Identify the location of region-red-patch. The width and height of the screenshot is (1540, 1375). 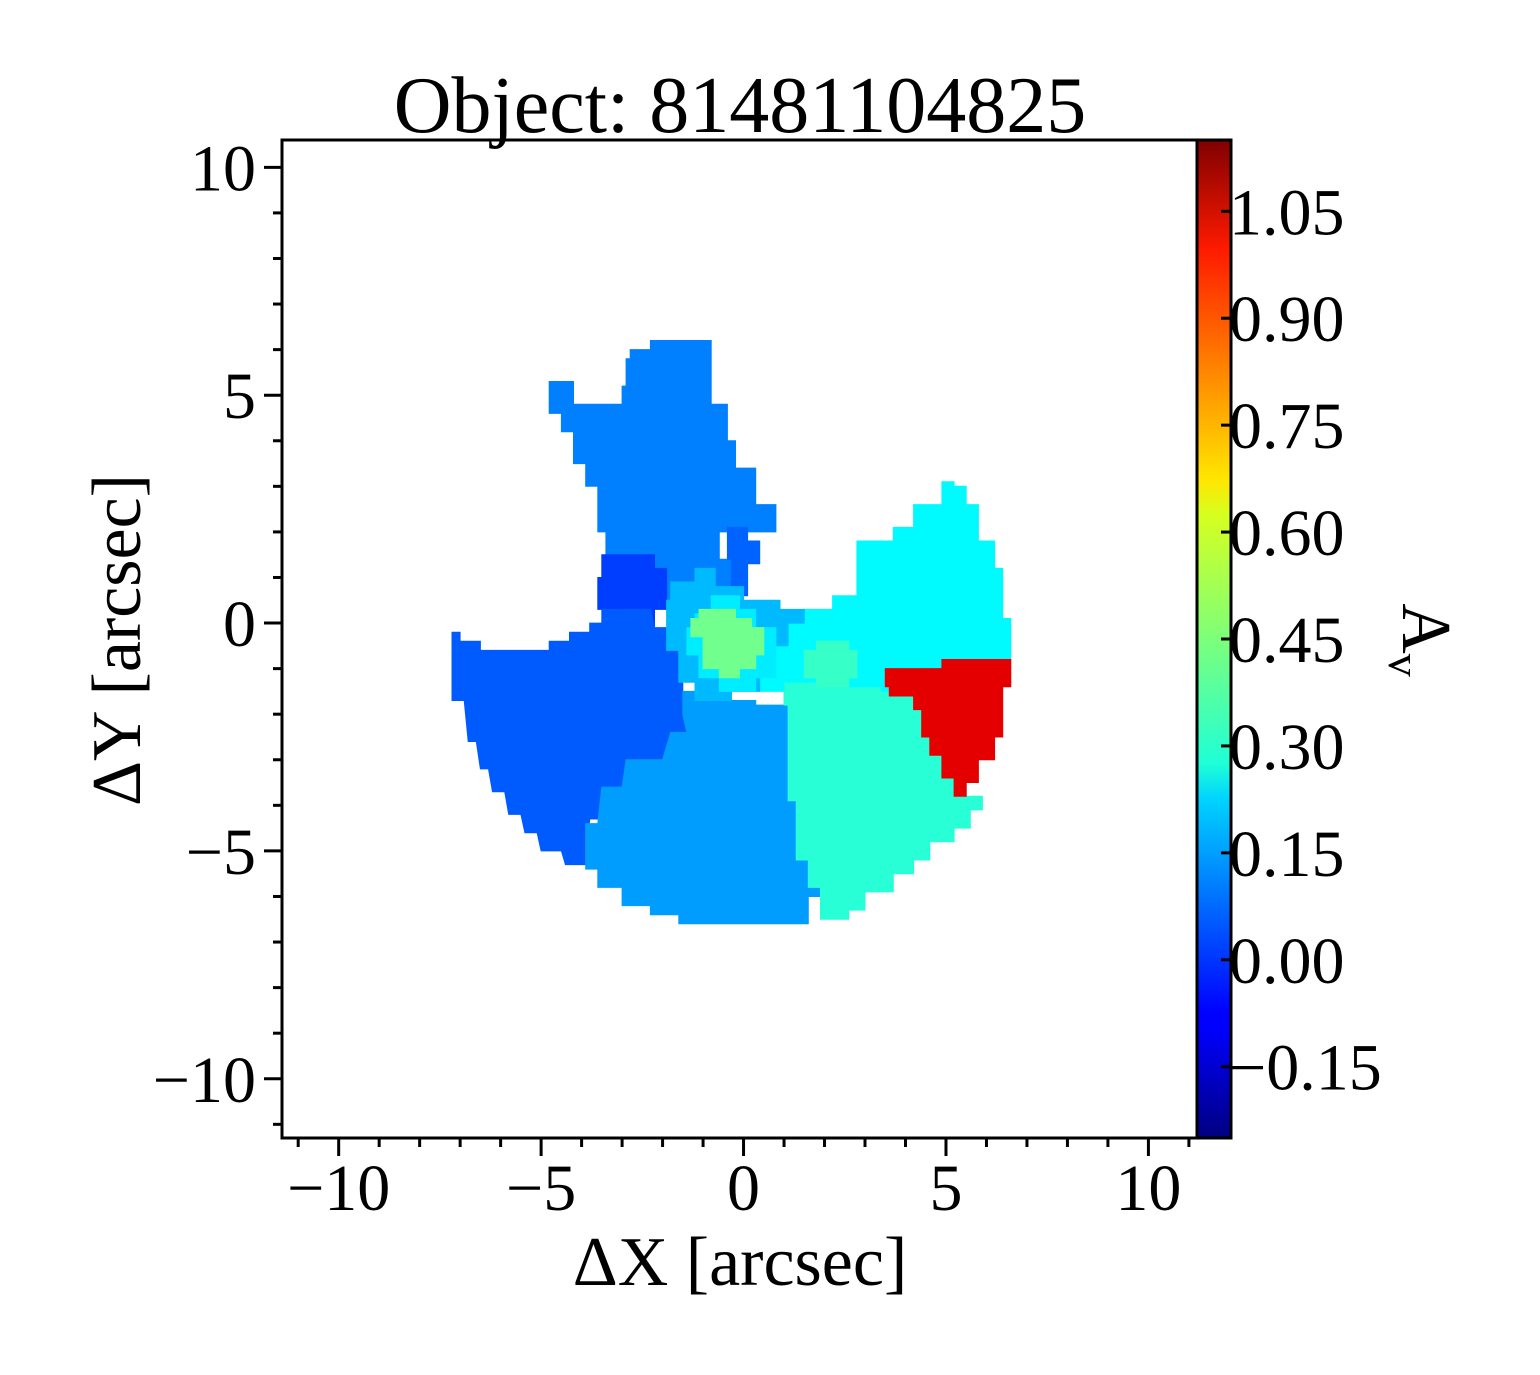
(948, 728).